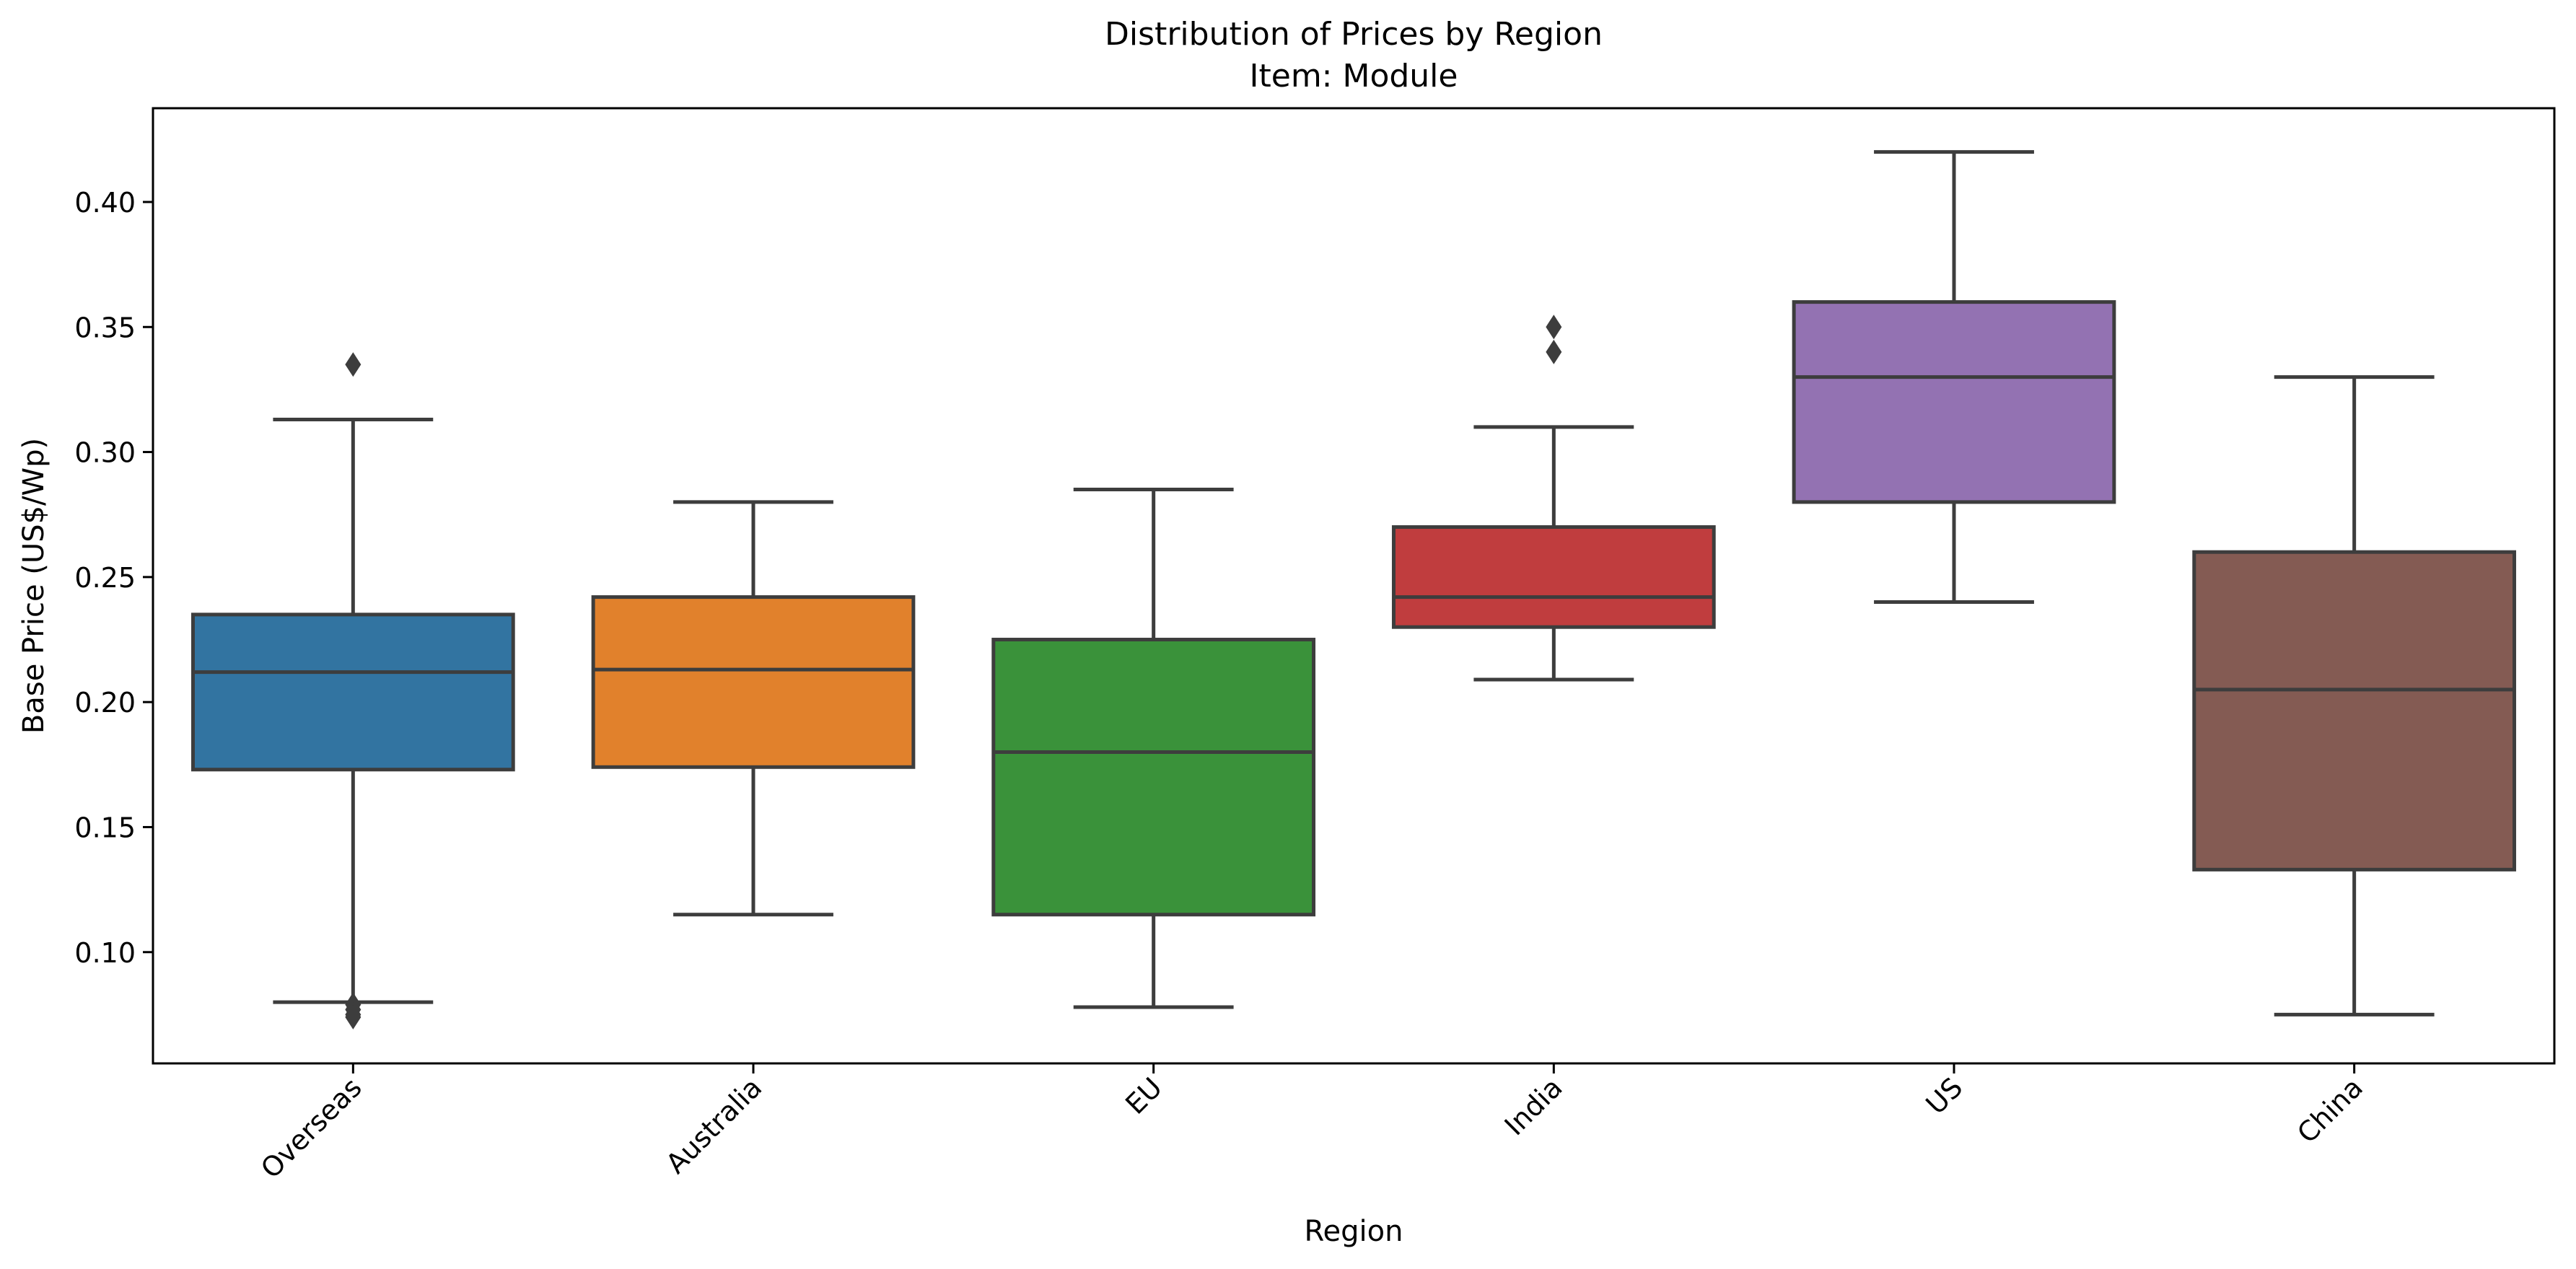 Image resolution: width=2576 pixels, height=1269 pixels. What do you see at coordinates (34, 586) in the screenshot?
I see `y-axis-label: Base Price (US$/Wp)` at bounding box center [34, 586].